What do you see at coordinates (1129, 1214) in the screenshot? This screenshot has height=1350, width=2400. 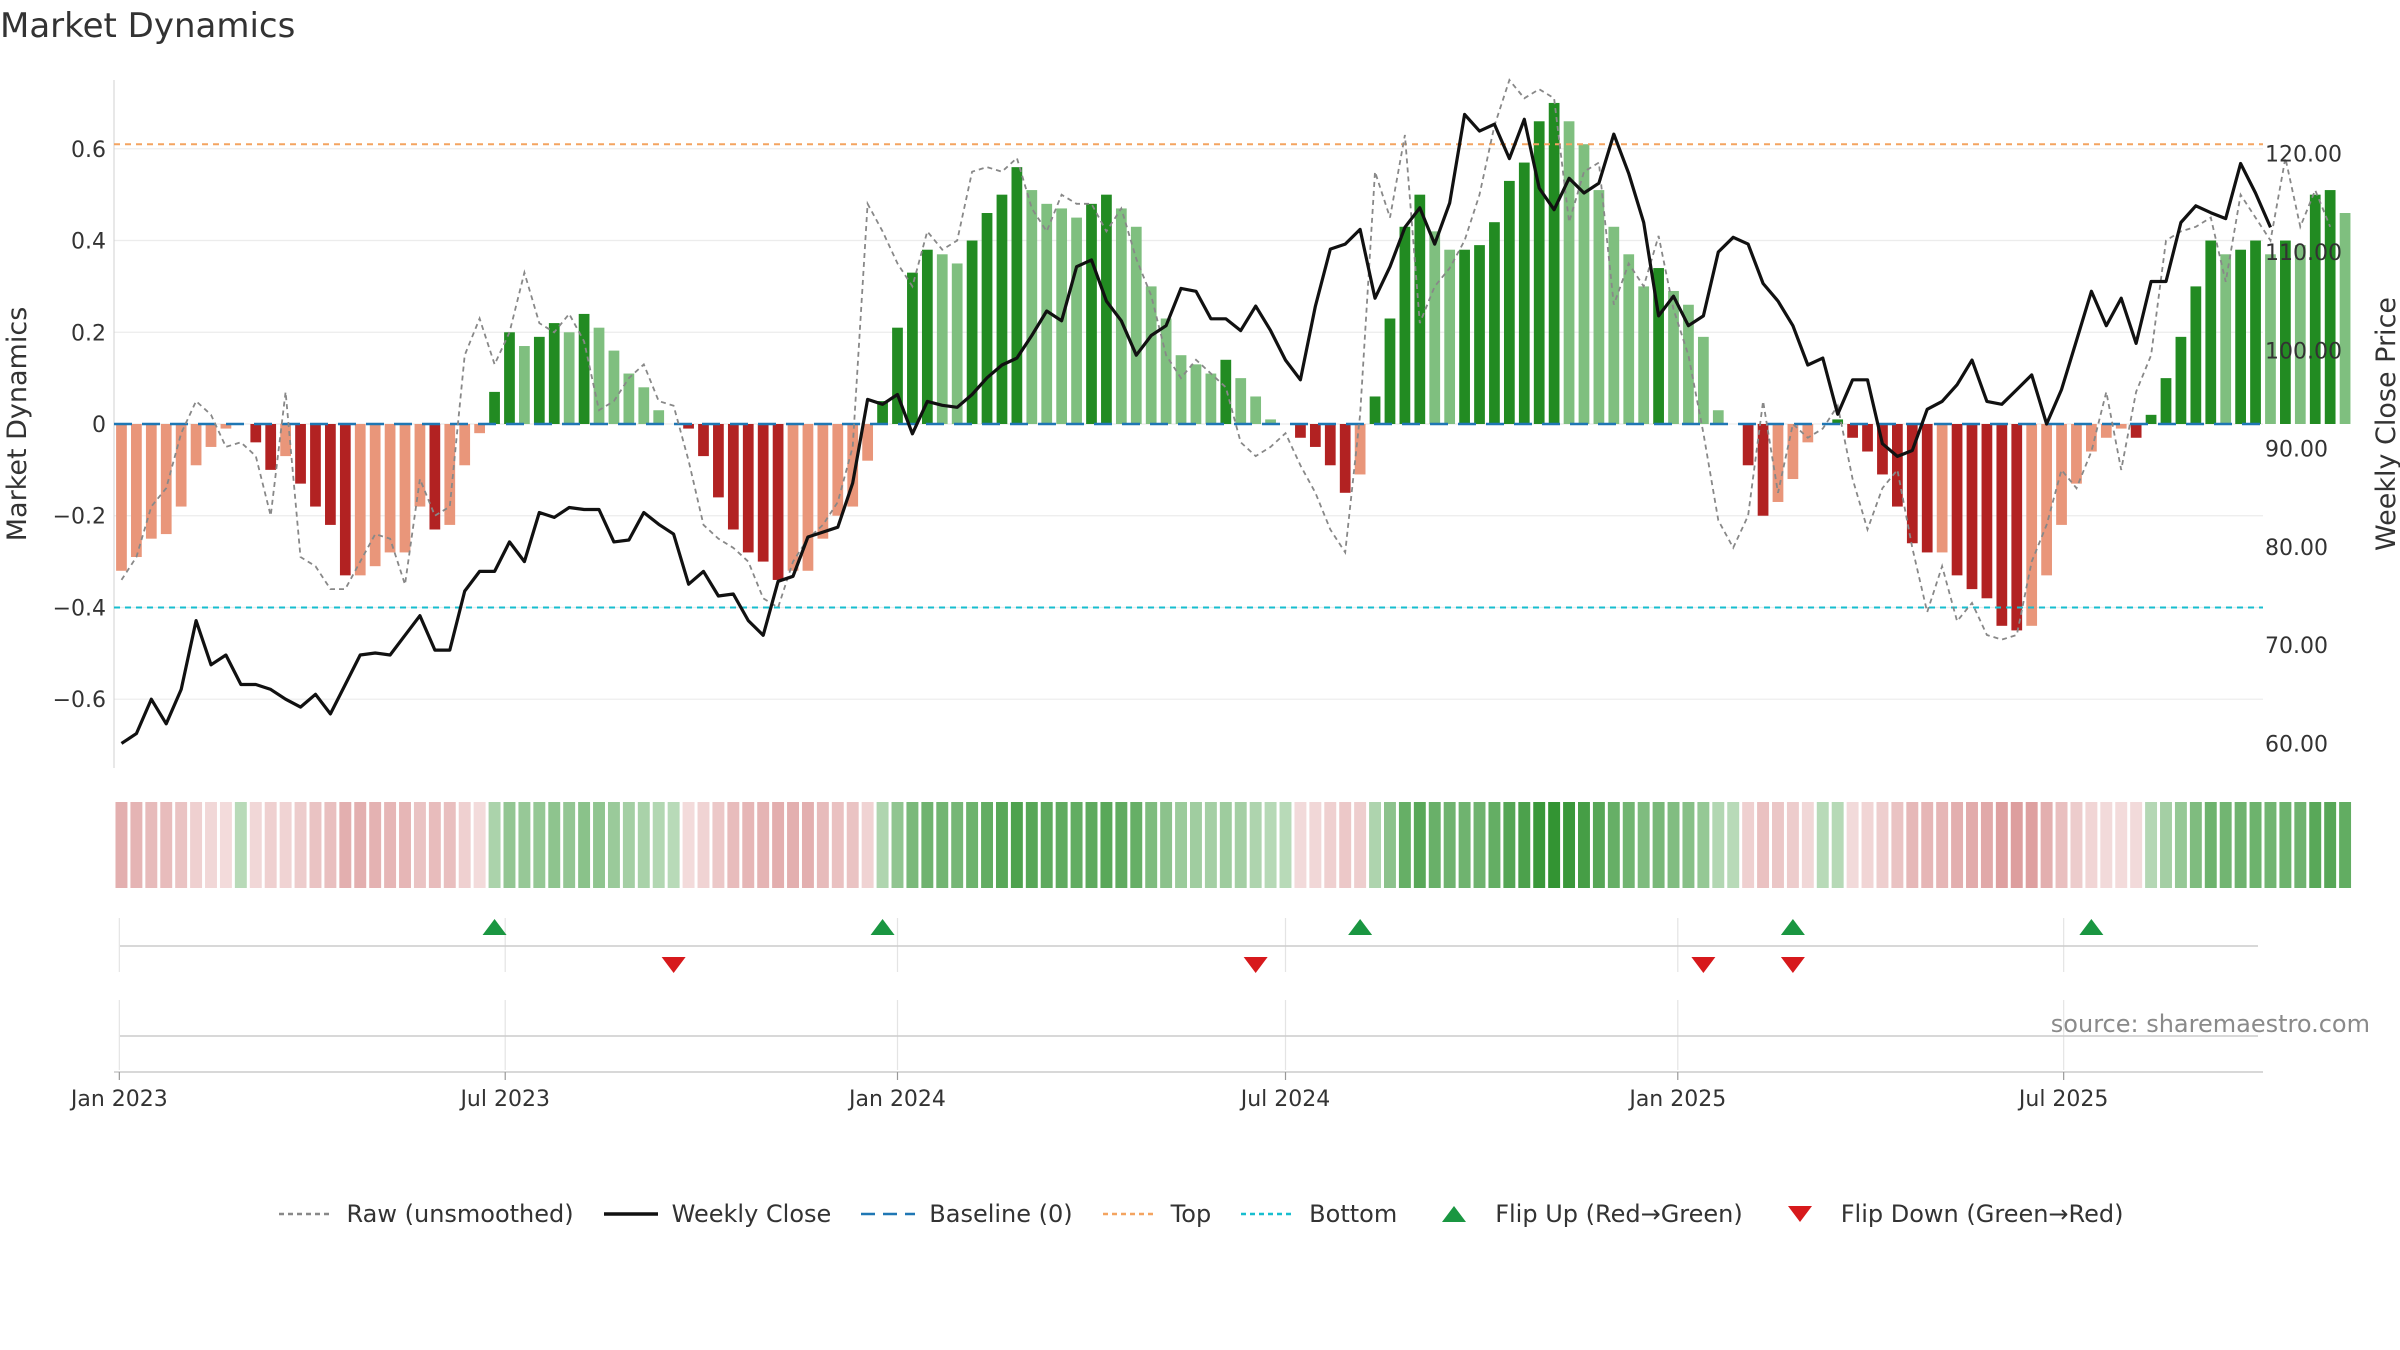 I see `legend-swatch-top` at bounding box center [1129, 1214].